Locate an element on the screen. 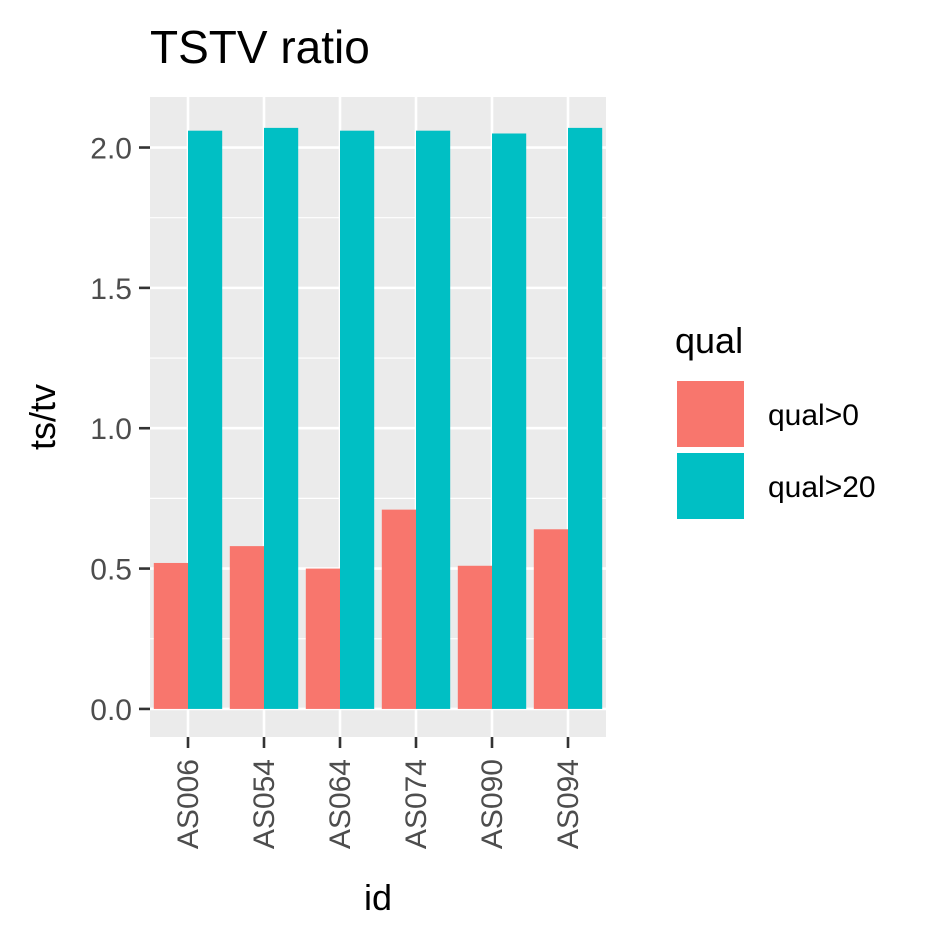 The height and width of the screenshot is (944, 944). x-axis: AS006 AS054 AS064 AS074 AS090 AS094 is located at coordinates (378, 793).